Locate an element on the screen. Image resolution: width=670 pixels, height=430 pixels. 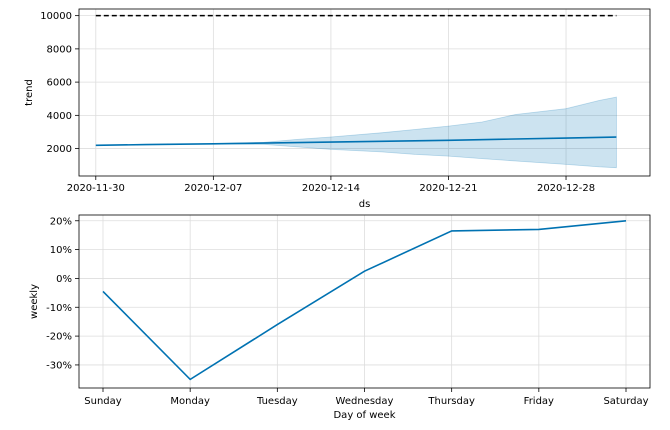
weekly-x-axis-label: Day of week is located at coordinates (364, 415).